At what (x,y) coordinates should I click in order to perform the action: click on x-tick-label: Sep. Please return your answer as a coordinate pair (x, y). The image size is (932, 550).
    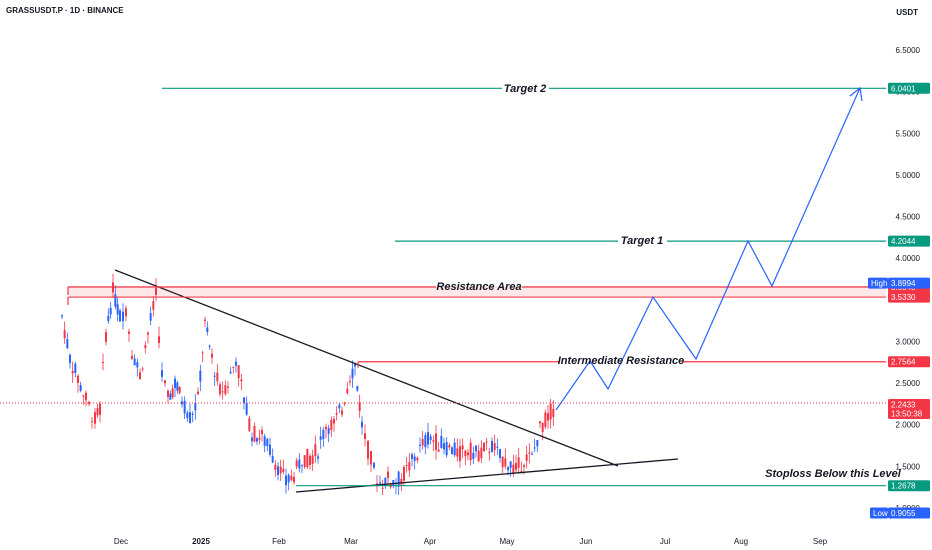
    Looking at the image, I should click on (820, 541).